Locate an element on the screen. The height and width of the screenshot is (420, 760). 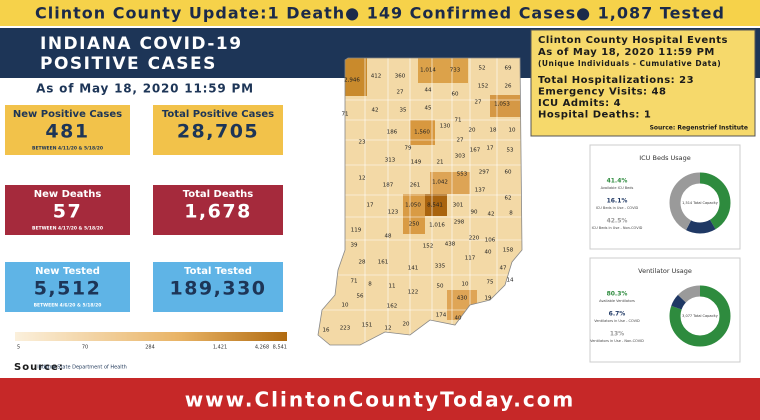
county-label: 438 is located at coordinates (450, 245).